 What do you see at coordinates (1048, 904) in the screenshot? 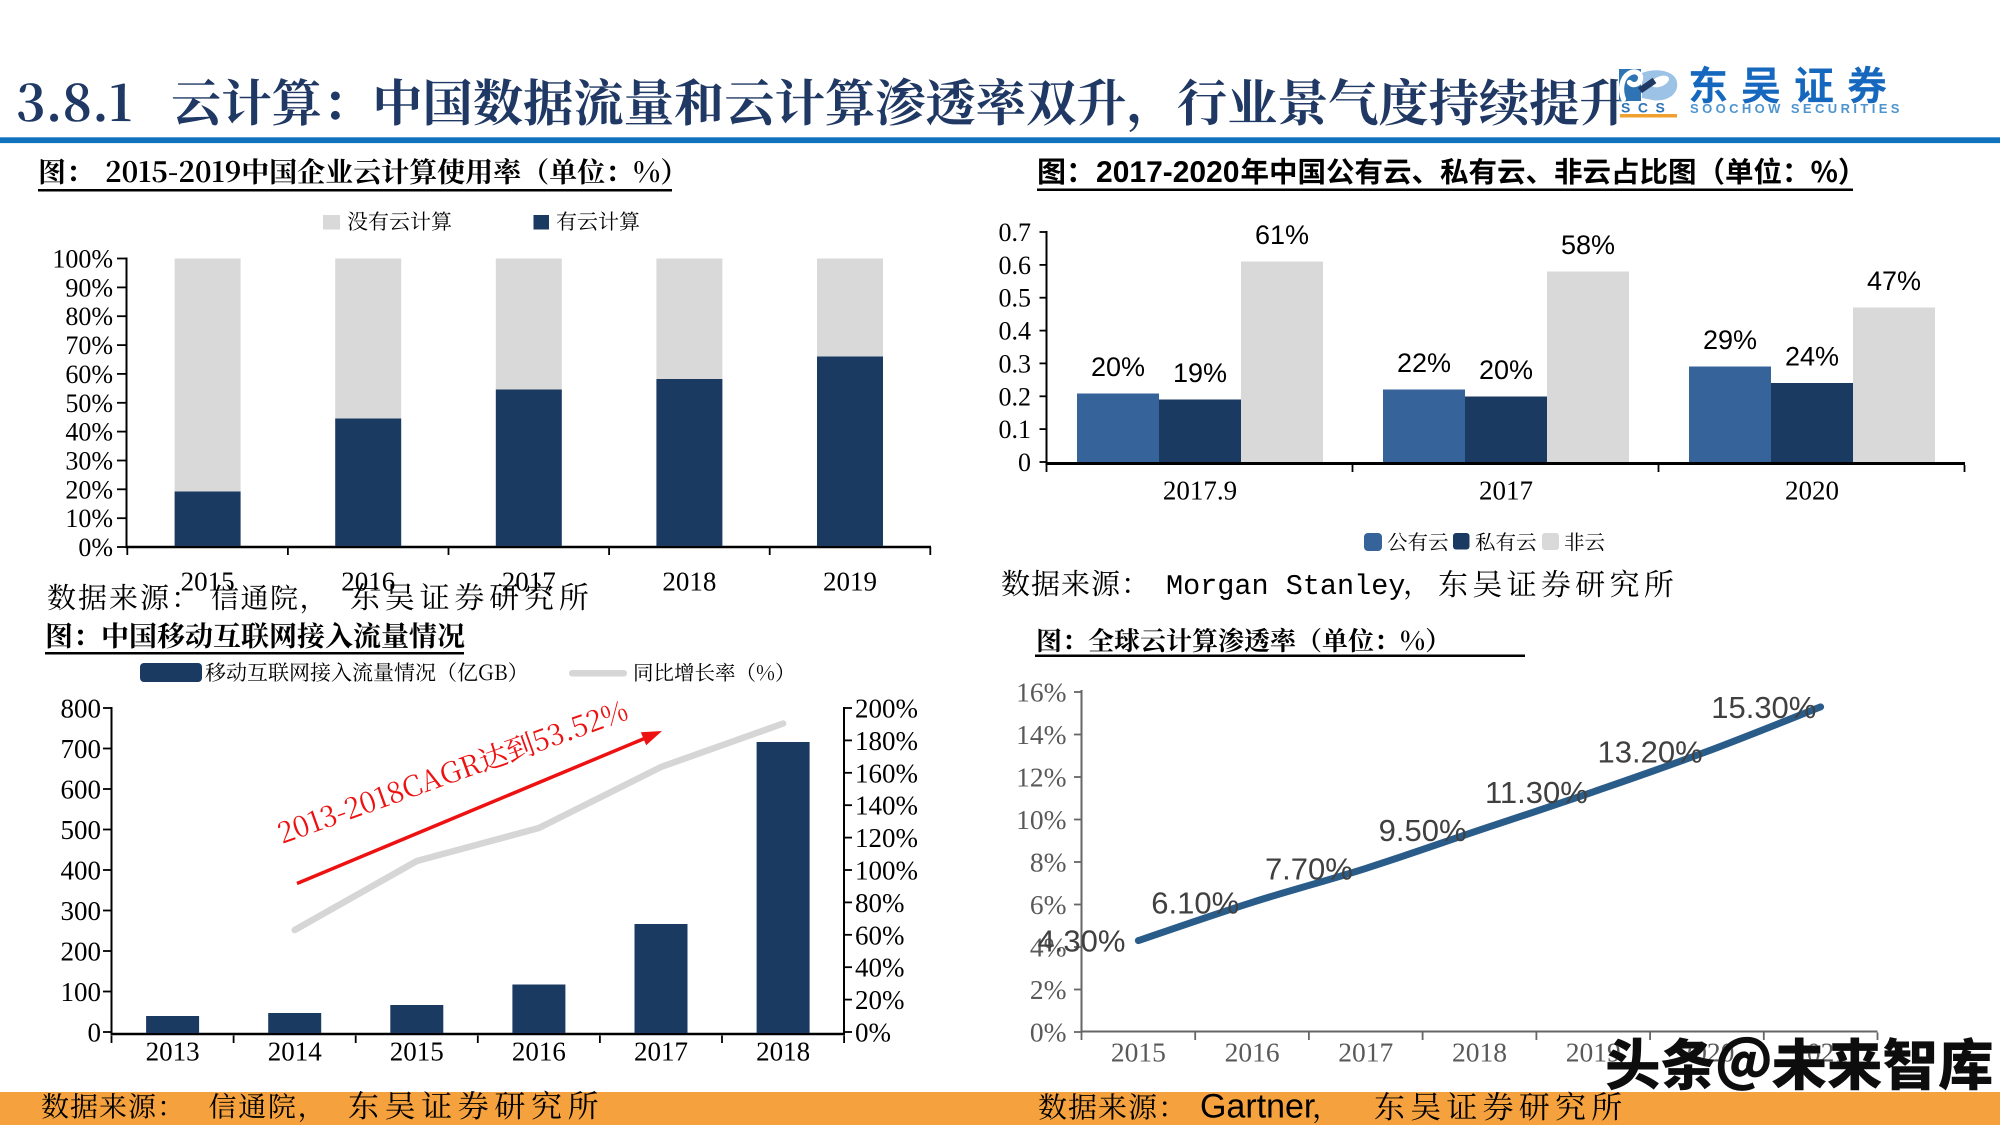
I see `svg-text: 6%` at bounding box center [1048, 904].